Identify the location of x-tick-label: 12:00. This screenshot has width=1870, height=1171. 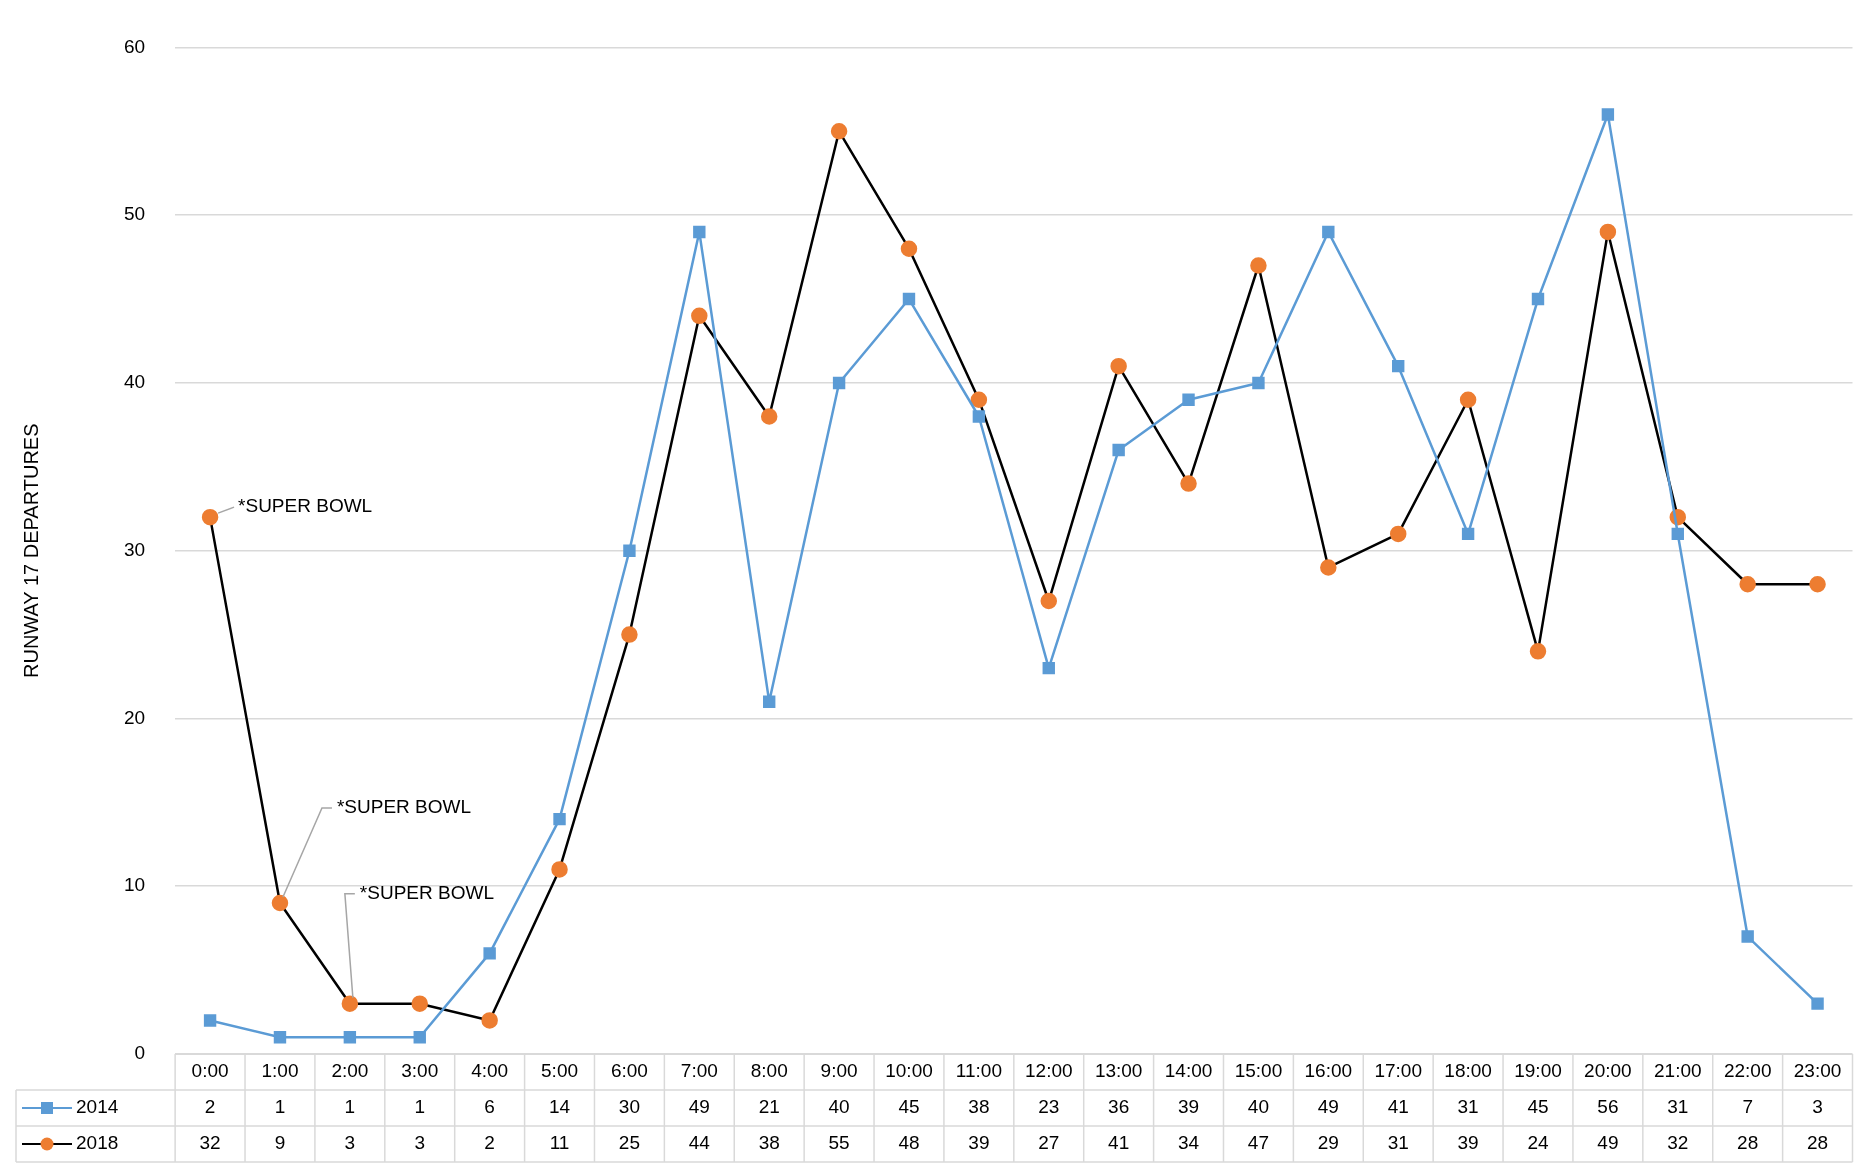
(1048, 1071).